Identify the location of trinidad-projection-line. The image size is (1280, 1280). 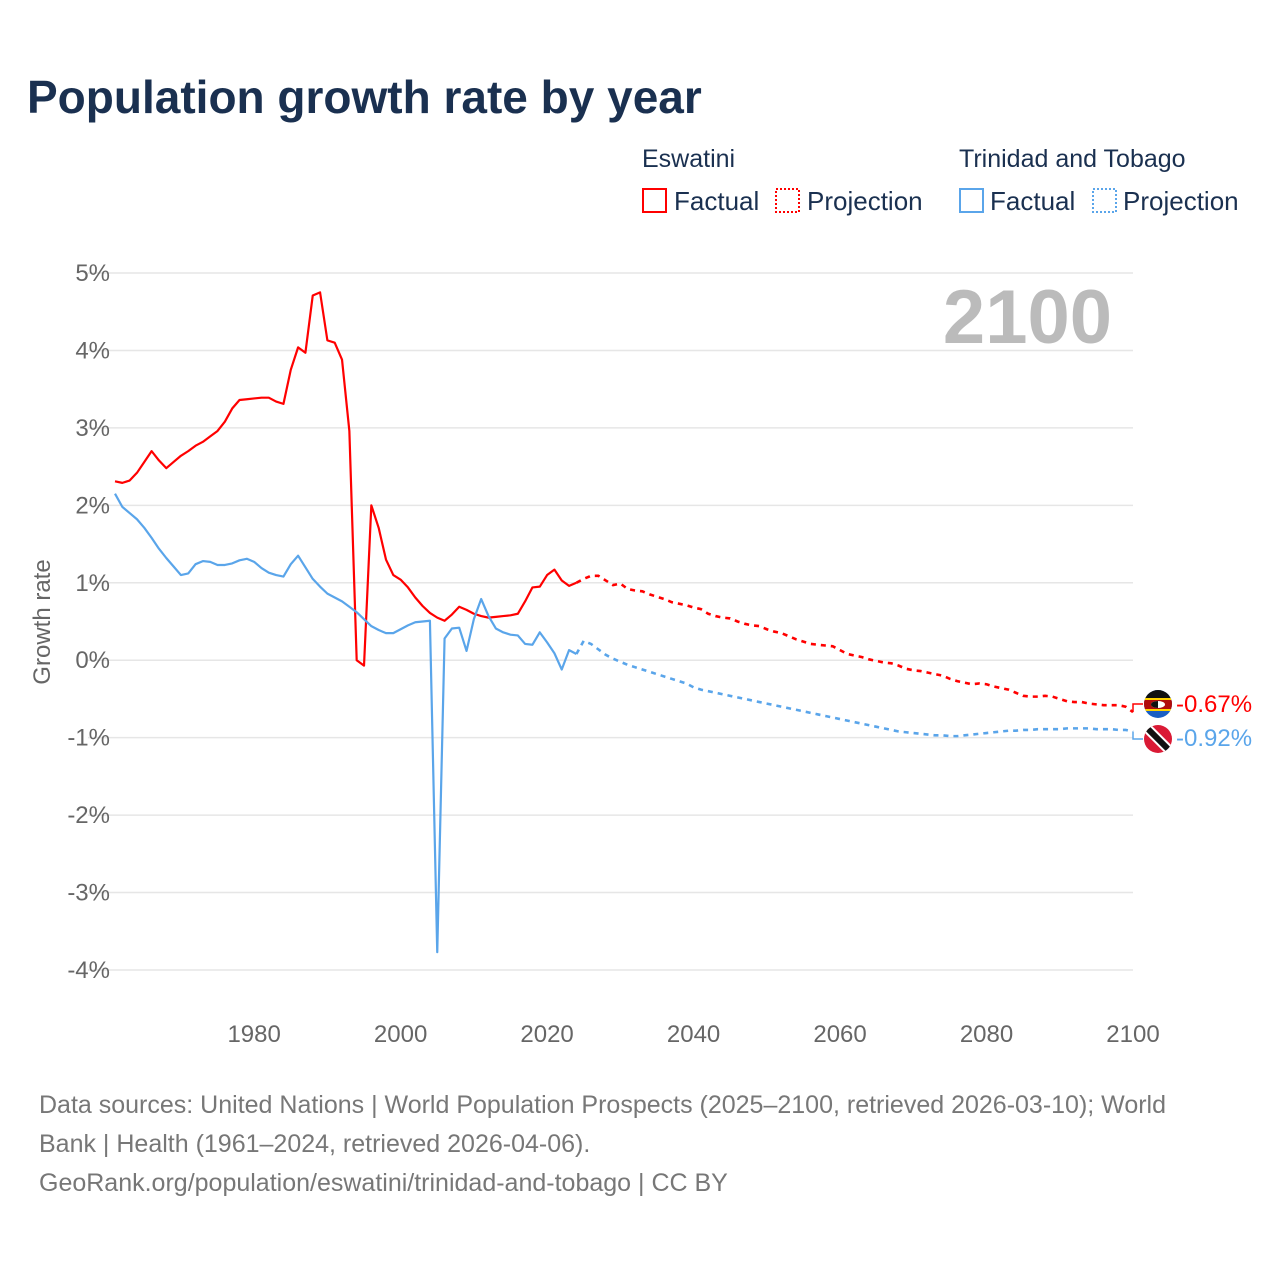
(854, 688).